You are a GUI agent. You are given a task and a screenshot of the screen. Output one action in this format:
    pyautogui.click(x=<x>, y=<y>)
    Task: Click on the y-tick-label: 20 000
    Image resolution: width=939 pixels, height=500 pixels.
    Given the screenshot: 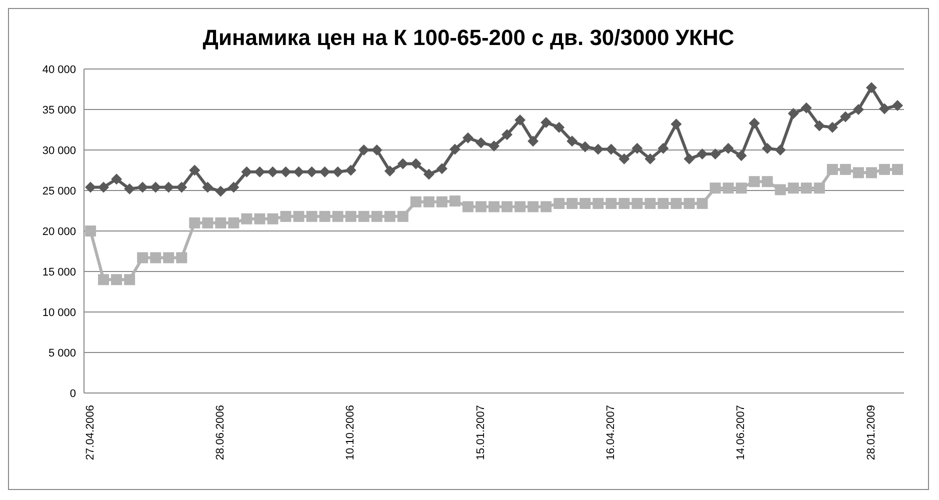 What is the action you would take?
    pyautogui.click(x=59, y=232)
    